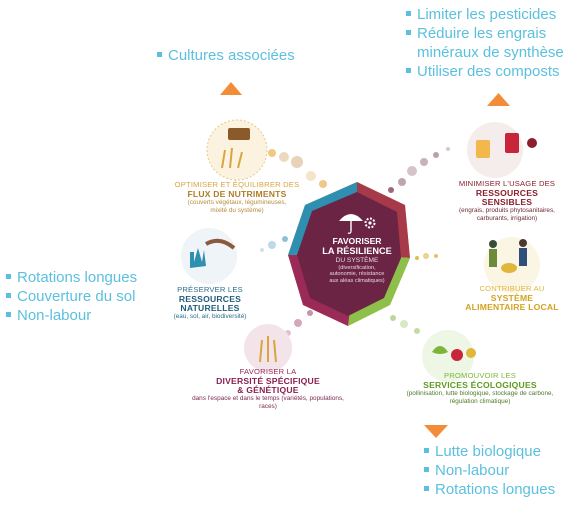 This screenshot has height=506, width=584. I want to click on bullet-item: Lutte biologique, so click(489, 451).